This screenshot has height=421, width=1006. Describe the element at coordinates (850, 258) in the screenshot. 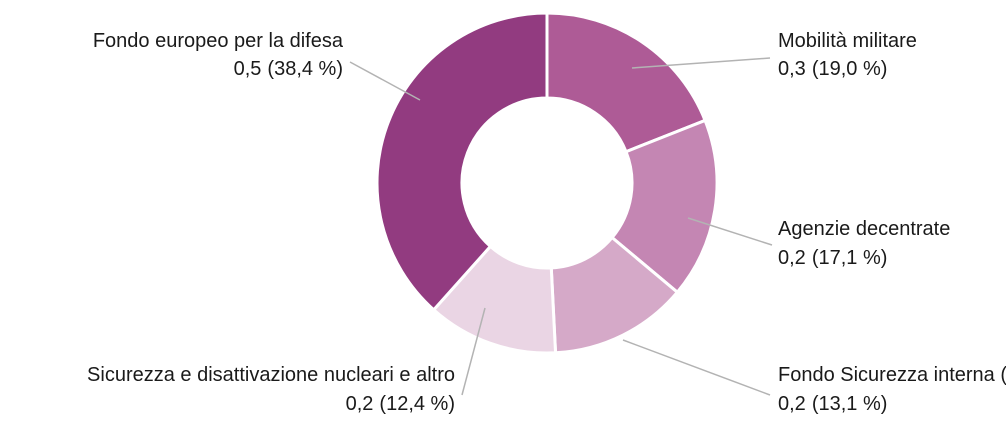

I see `percent-label: (17,1 %)` at that location.